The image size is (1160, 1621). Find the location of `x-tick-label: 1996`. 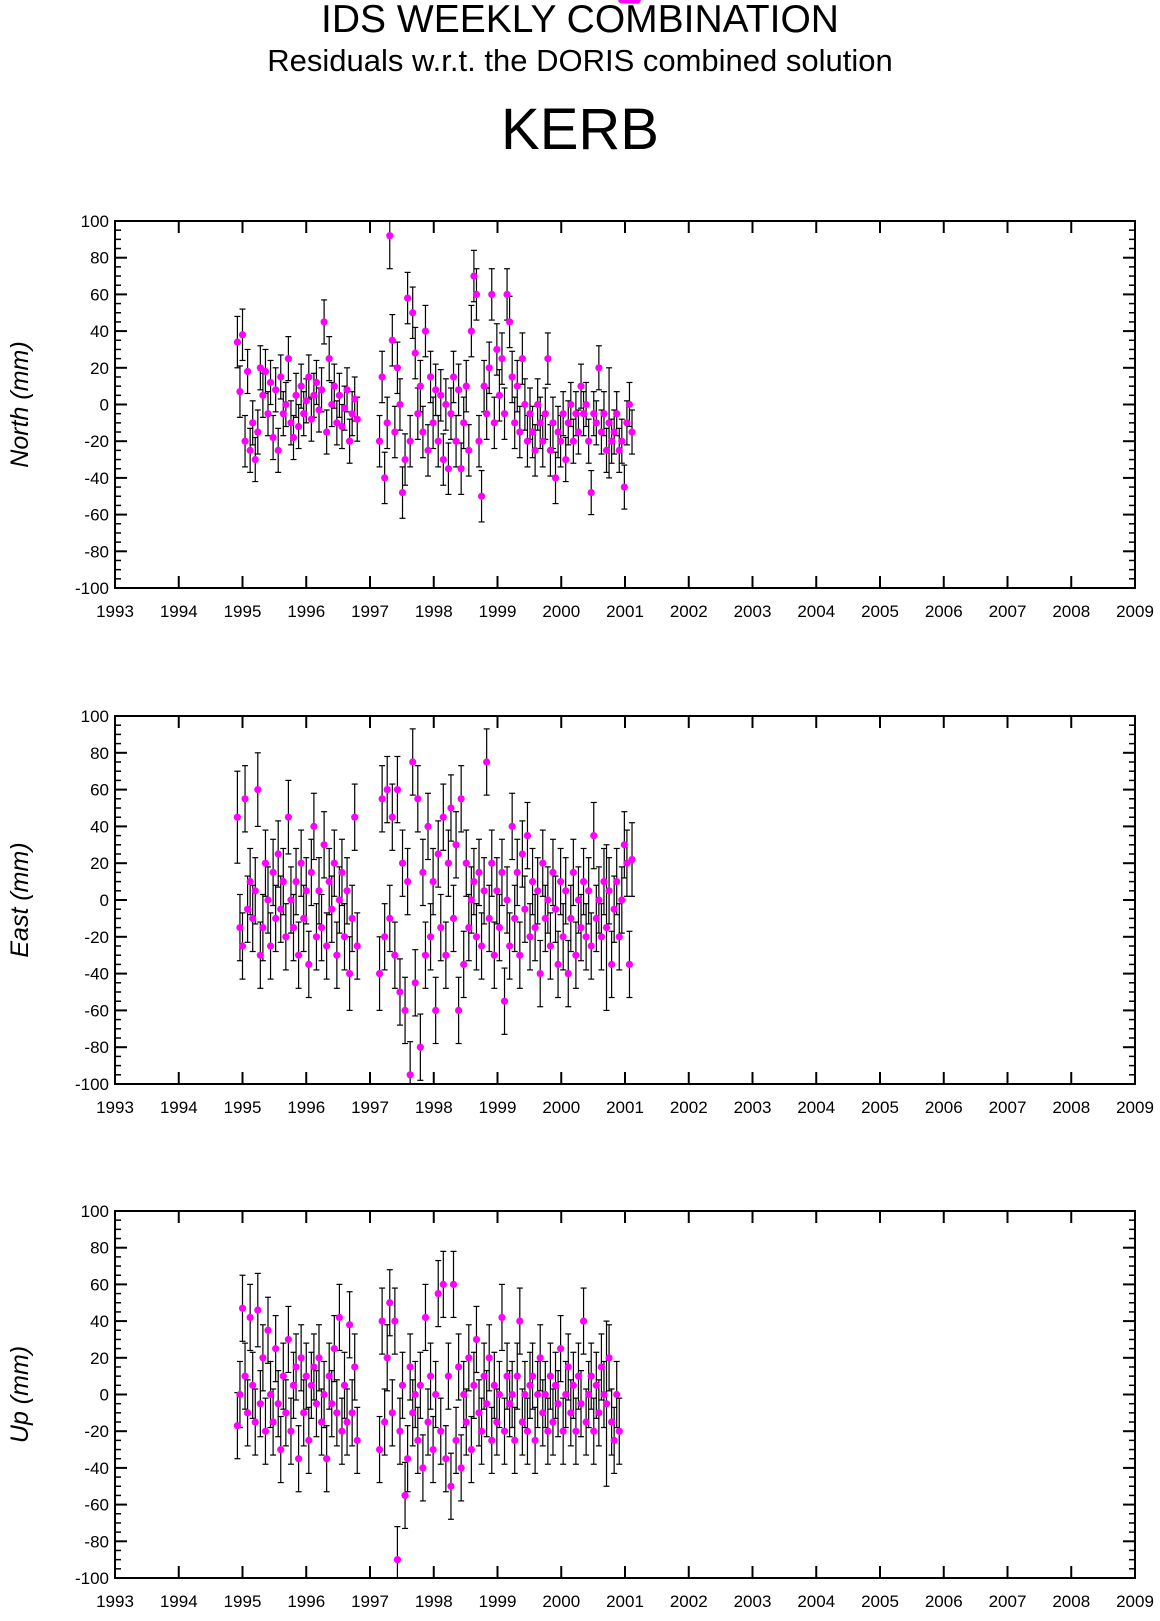

x-tick-label: 1996 is located at coordinates (306, 611).